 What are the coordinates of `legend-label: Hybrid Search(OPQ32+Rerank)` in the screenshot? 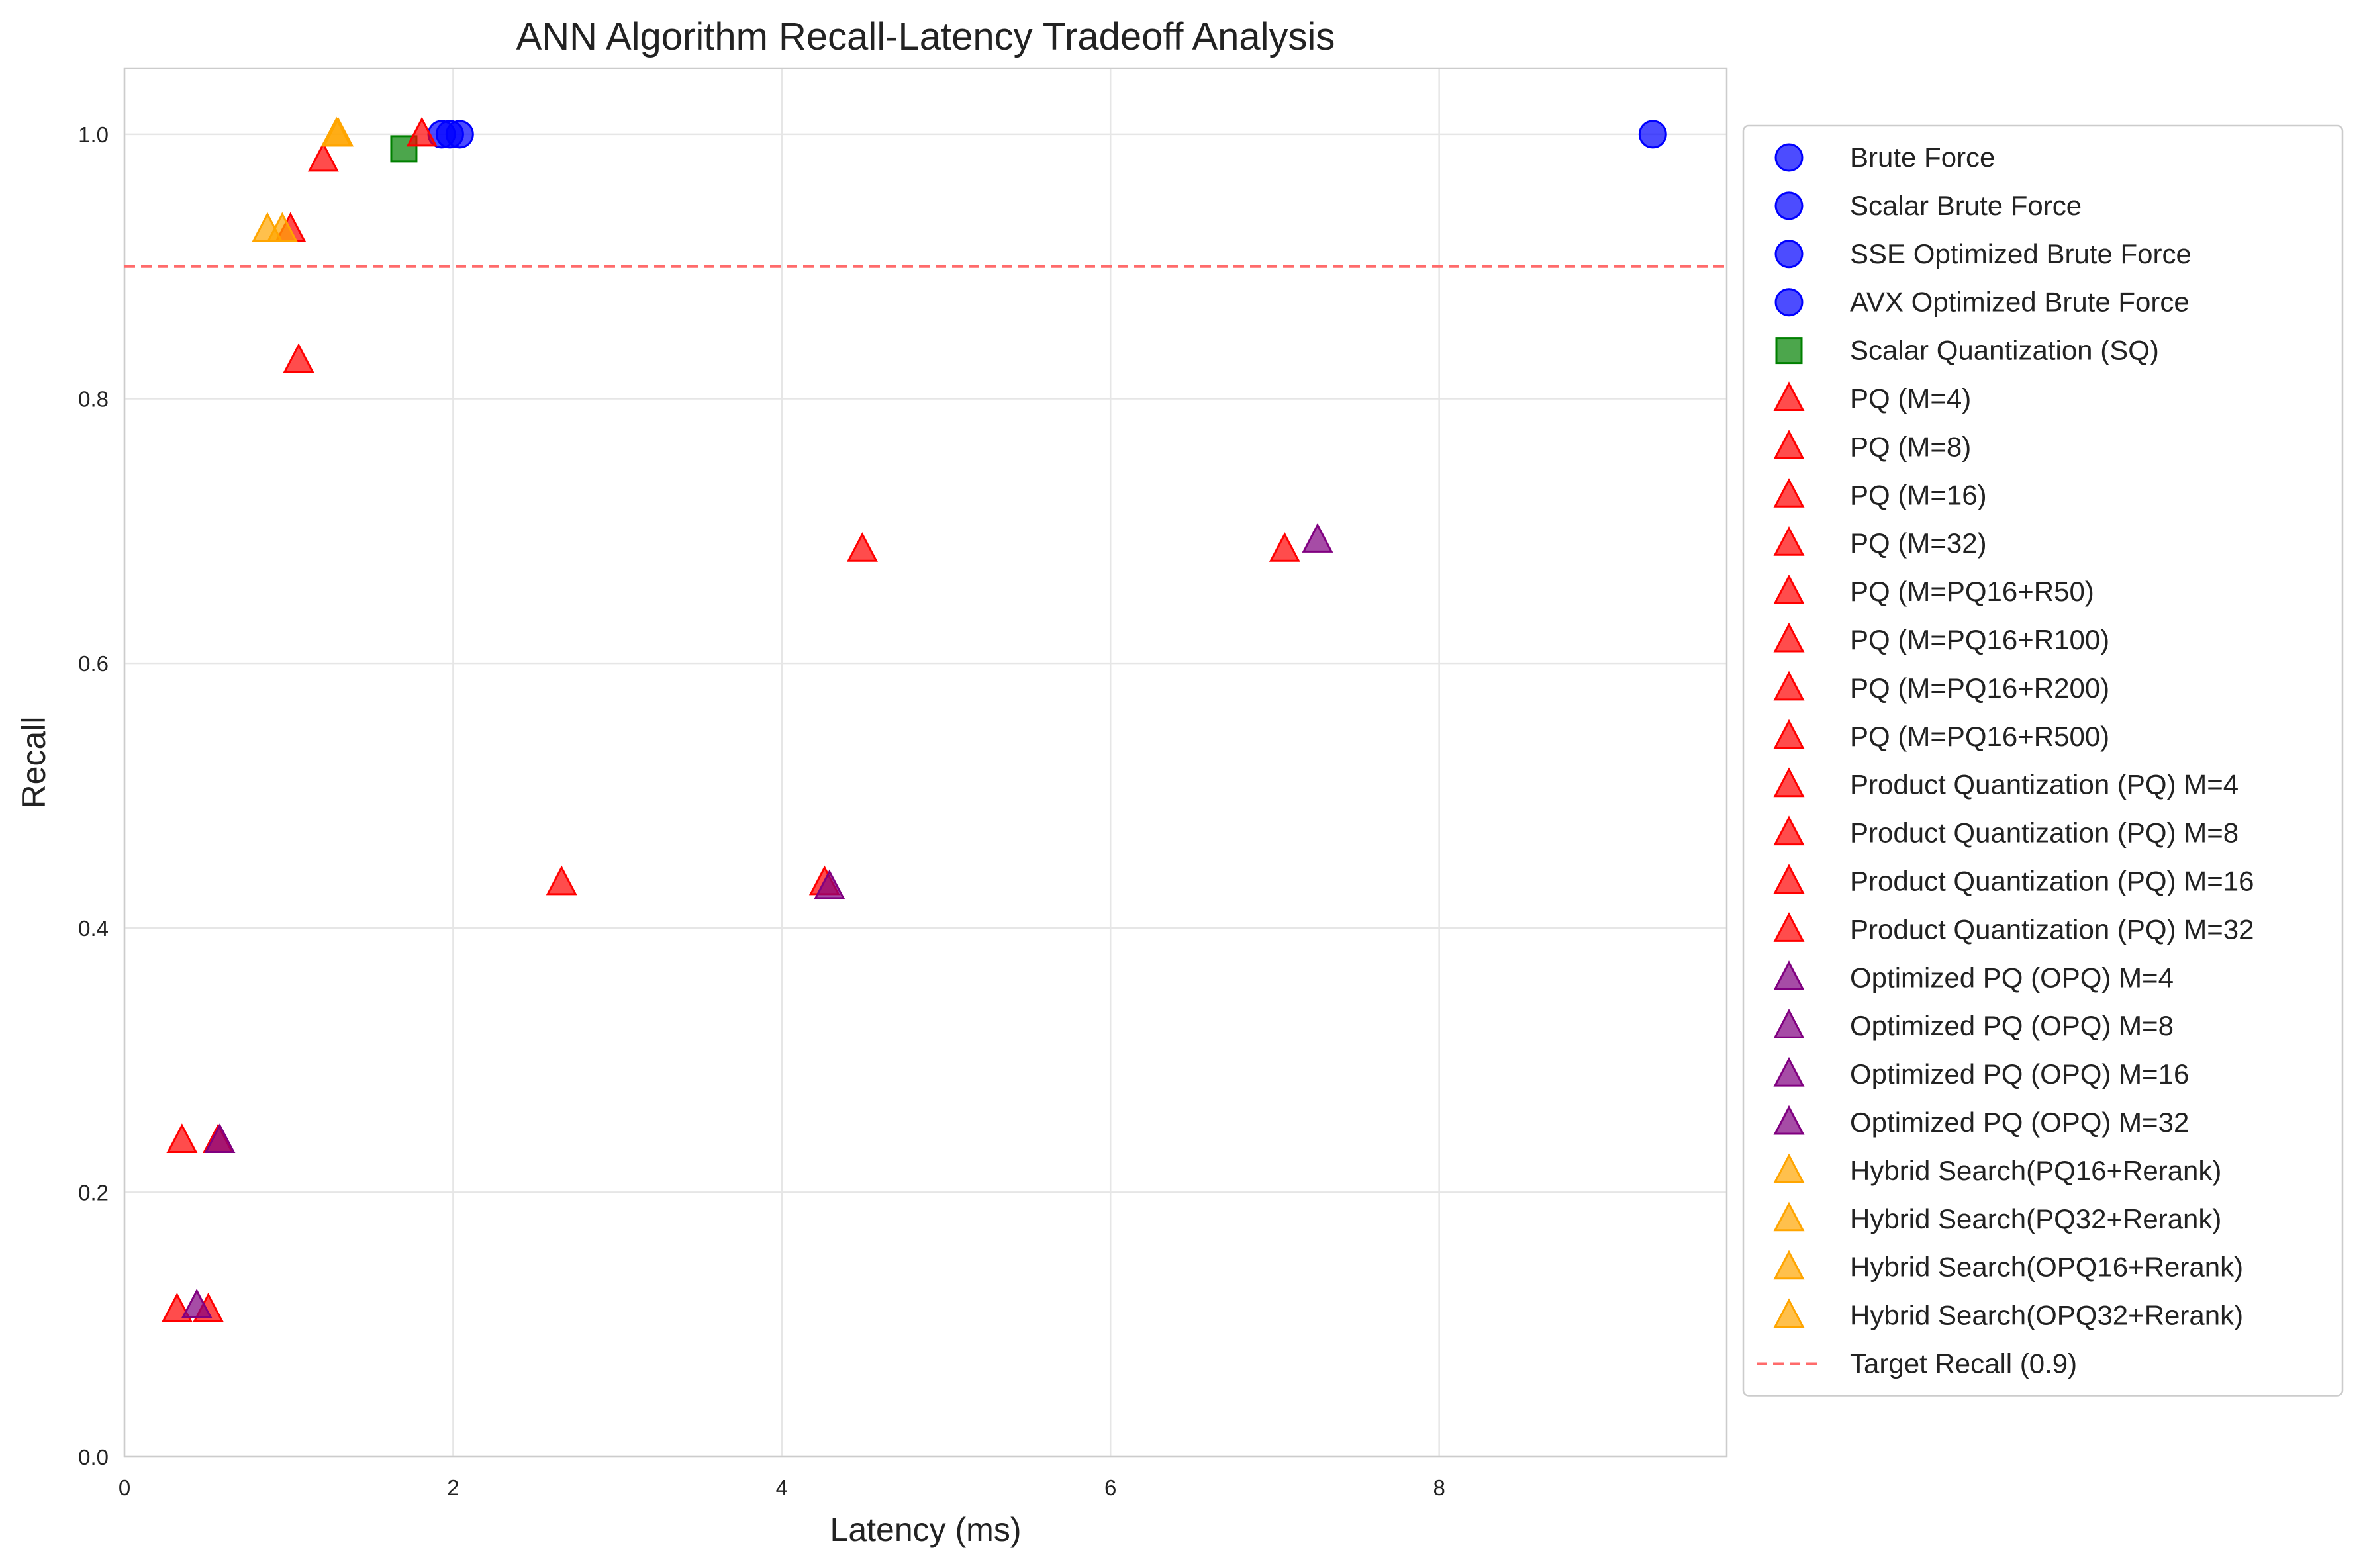 It's located at (2046, 1315).